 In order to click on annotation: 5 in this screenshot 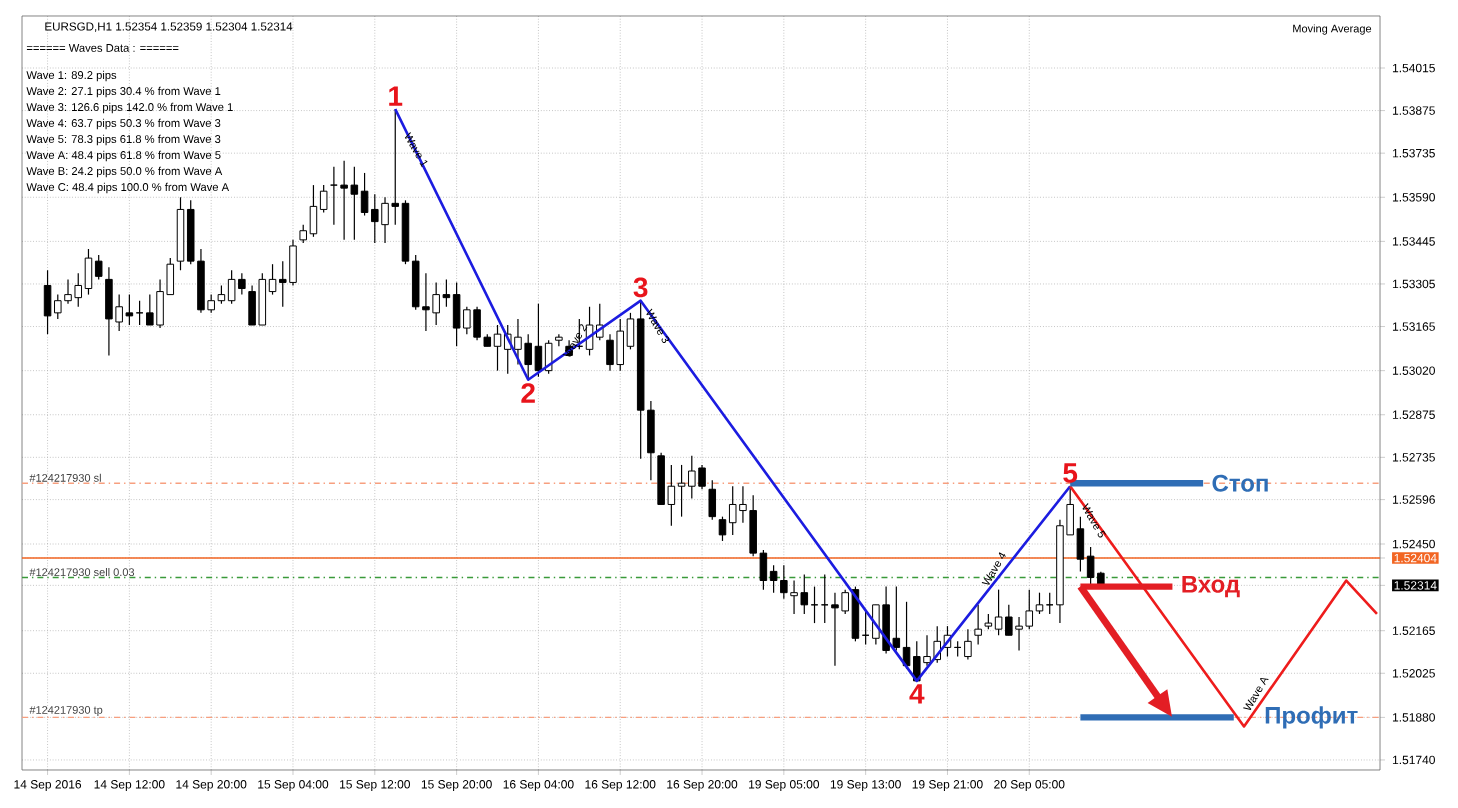, I will do `click(1070, 473)`.